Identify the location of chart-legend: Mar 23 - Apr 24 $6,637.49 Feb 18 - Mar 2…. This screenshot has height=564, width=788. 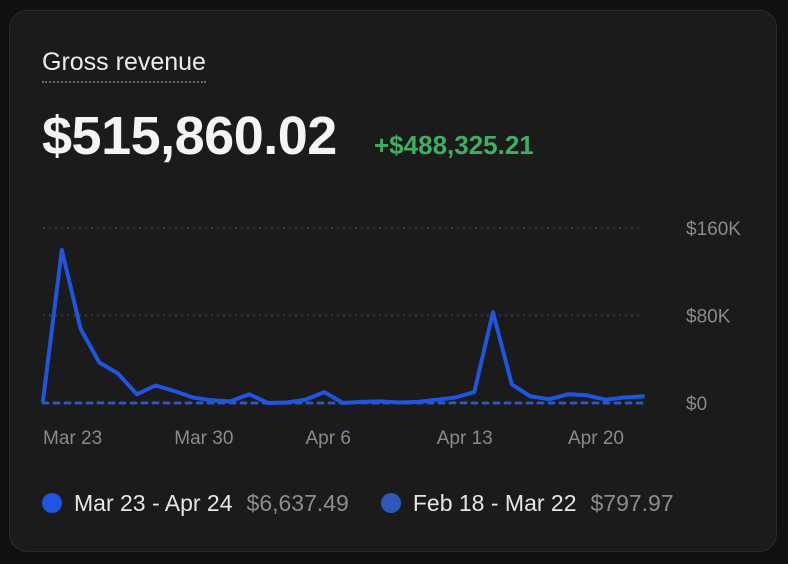
(374, 503).